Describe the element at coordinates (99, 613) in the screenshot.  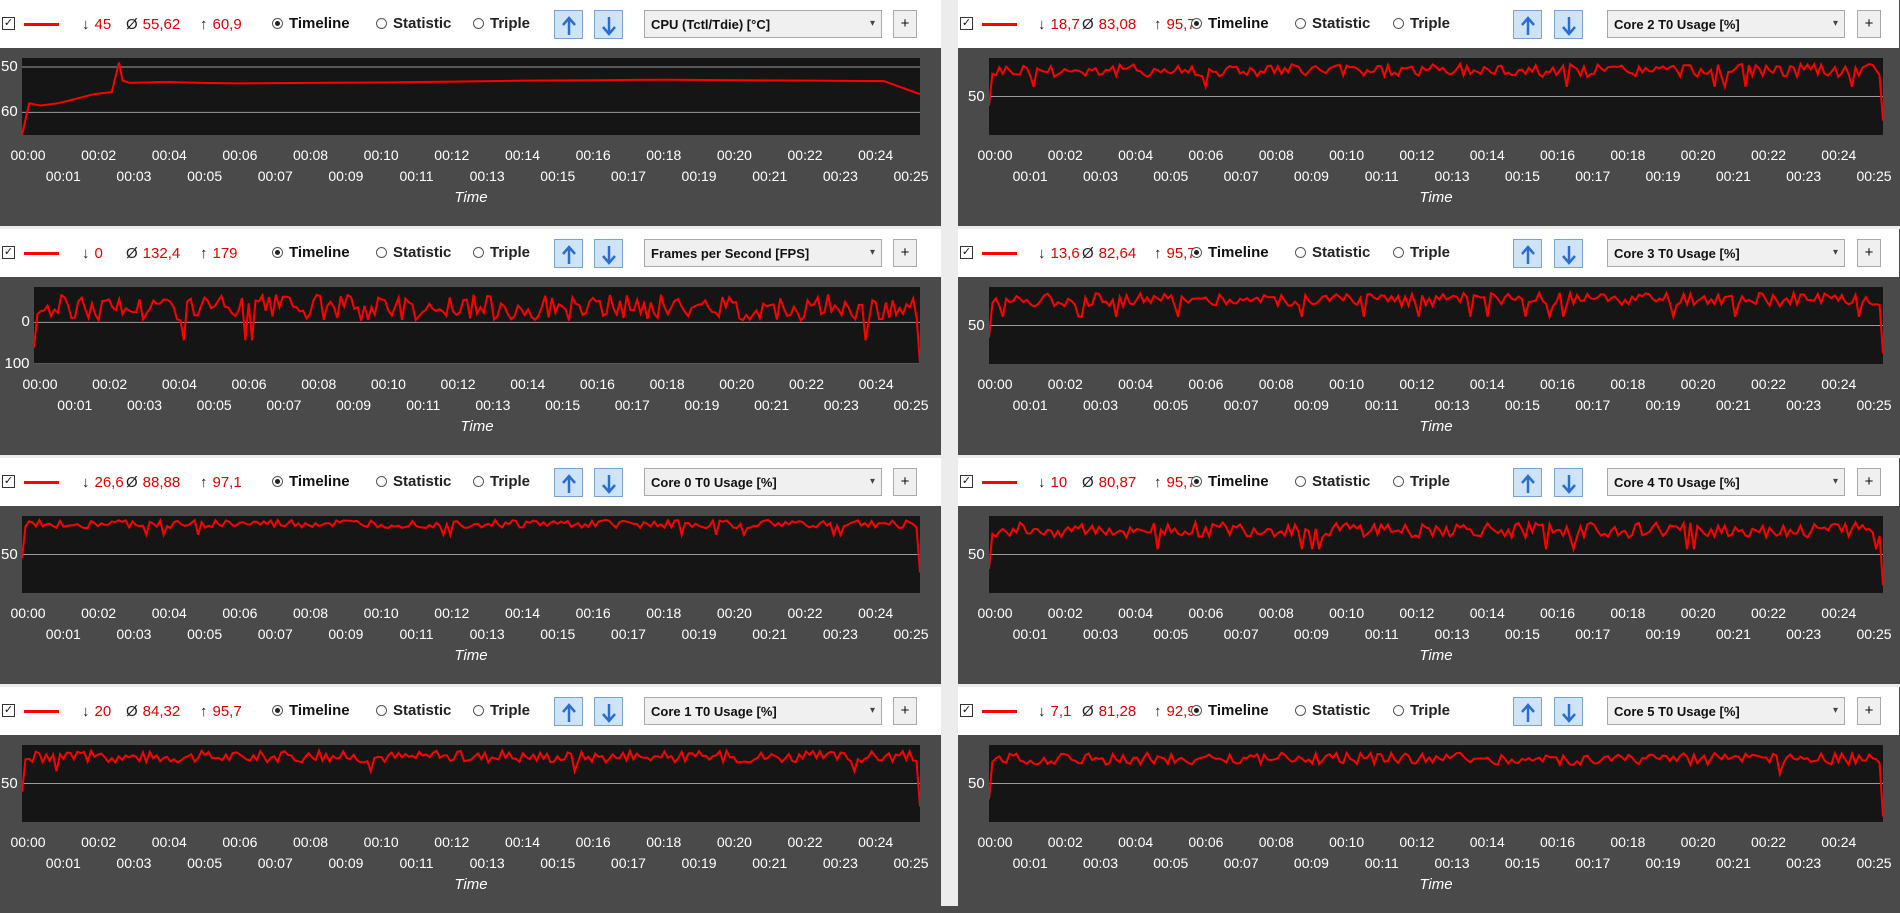
I see `x-tick-label: 00:02` at that location.